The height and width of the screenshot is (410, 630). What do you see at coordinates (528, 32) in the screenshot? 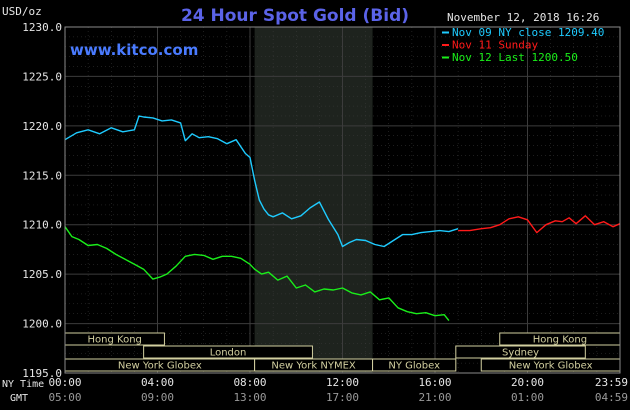
I see `legend-entry: Nov 09 NY close 1209.40` at bounding box center [528, 32].